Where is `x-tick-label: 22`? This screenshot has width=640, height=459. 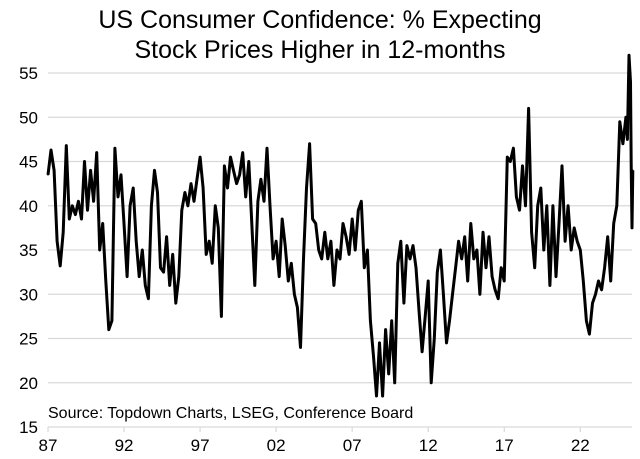
x-tick-label: 22 is located at coordinates (580, 445).